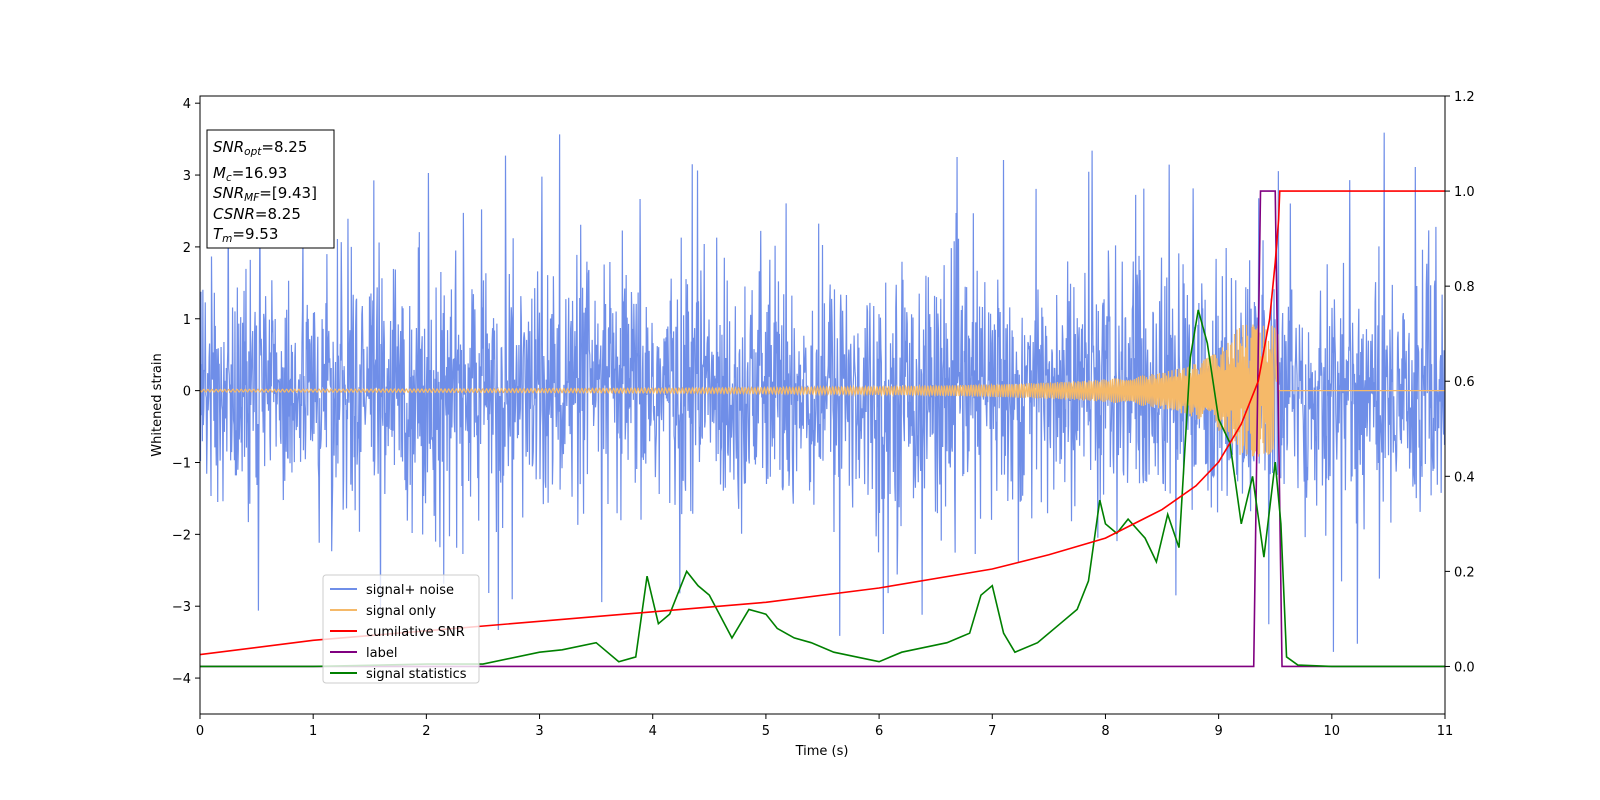 Image resolution: width=1600 pixels, height=800 pixels. What do you see at coordinates (245, 235) in the screenshot?
I see `annotation-line: Tm=9.53` at bounding box center [245, 235].